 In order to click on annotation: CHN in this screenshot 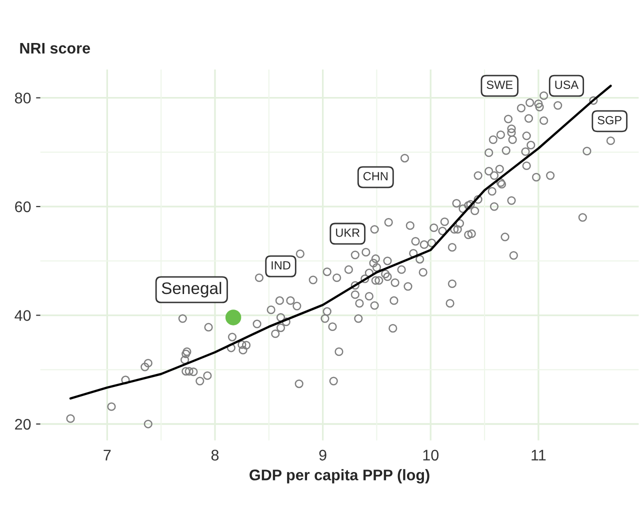, I will do `click(375, 176)`.